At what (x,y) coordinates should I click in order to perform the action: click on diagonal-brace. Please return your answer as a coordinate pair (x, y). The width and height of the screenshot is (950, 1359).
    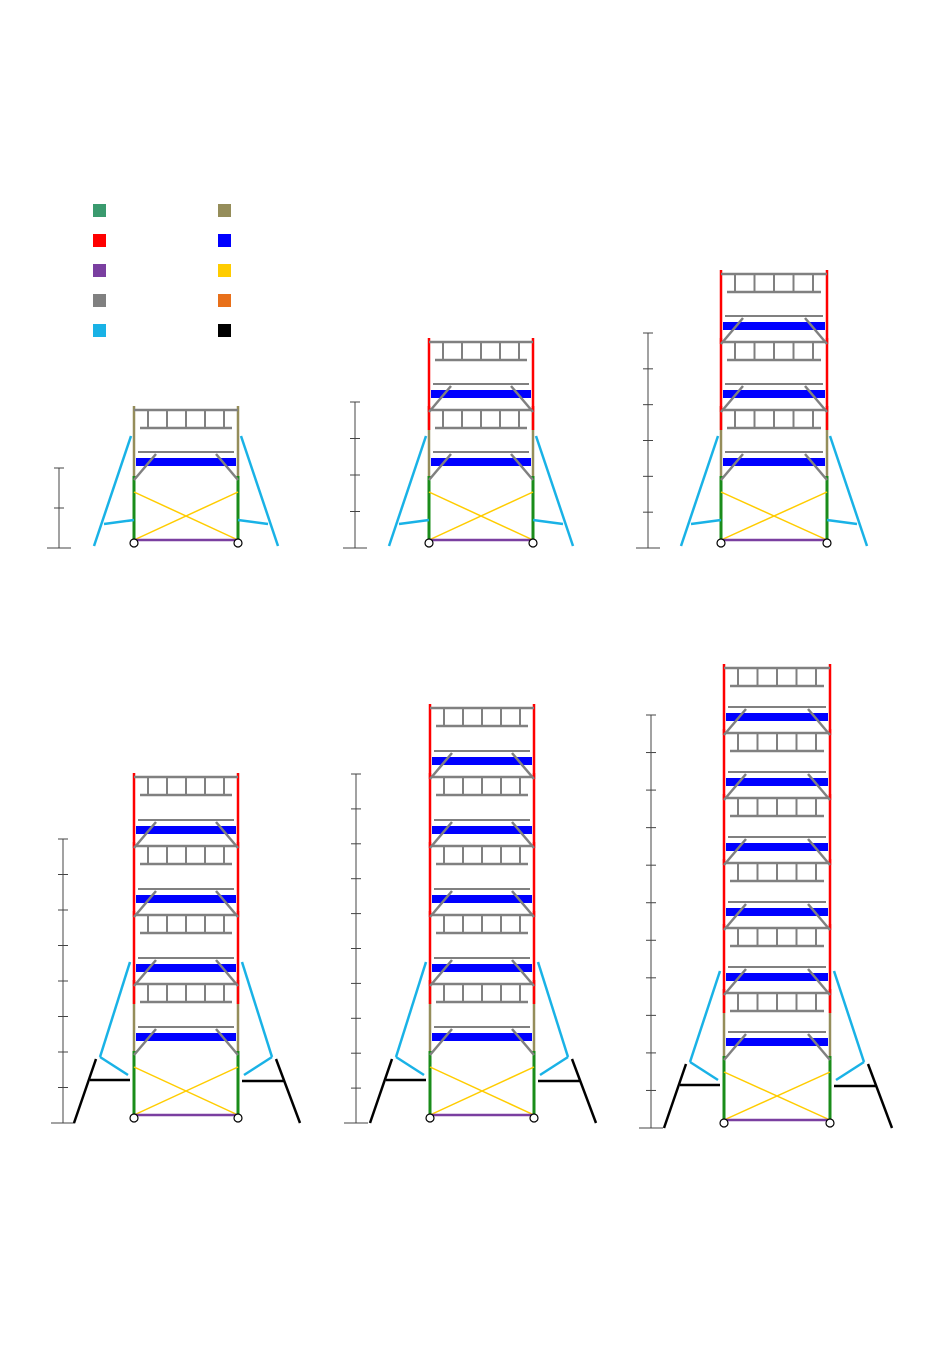
    Looking at the image, I should click on (481, 516).